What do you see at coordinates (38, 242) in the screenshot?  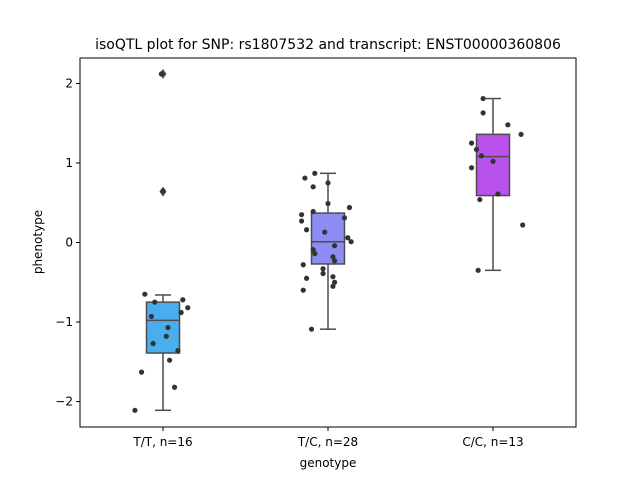 I see `y-axis-label: phenotype` at bounding box center [38, 242].